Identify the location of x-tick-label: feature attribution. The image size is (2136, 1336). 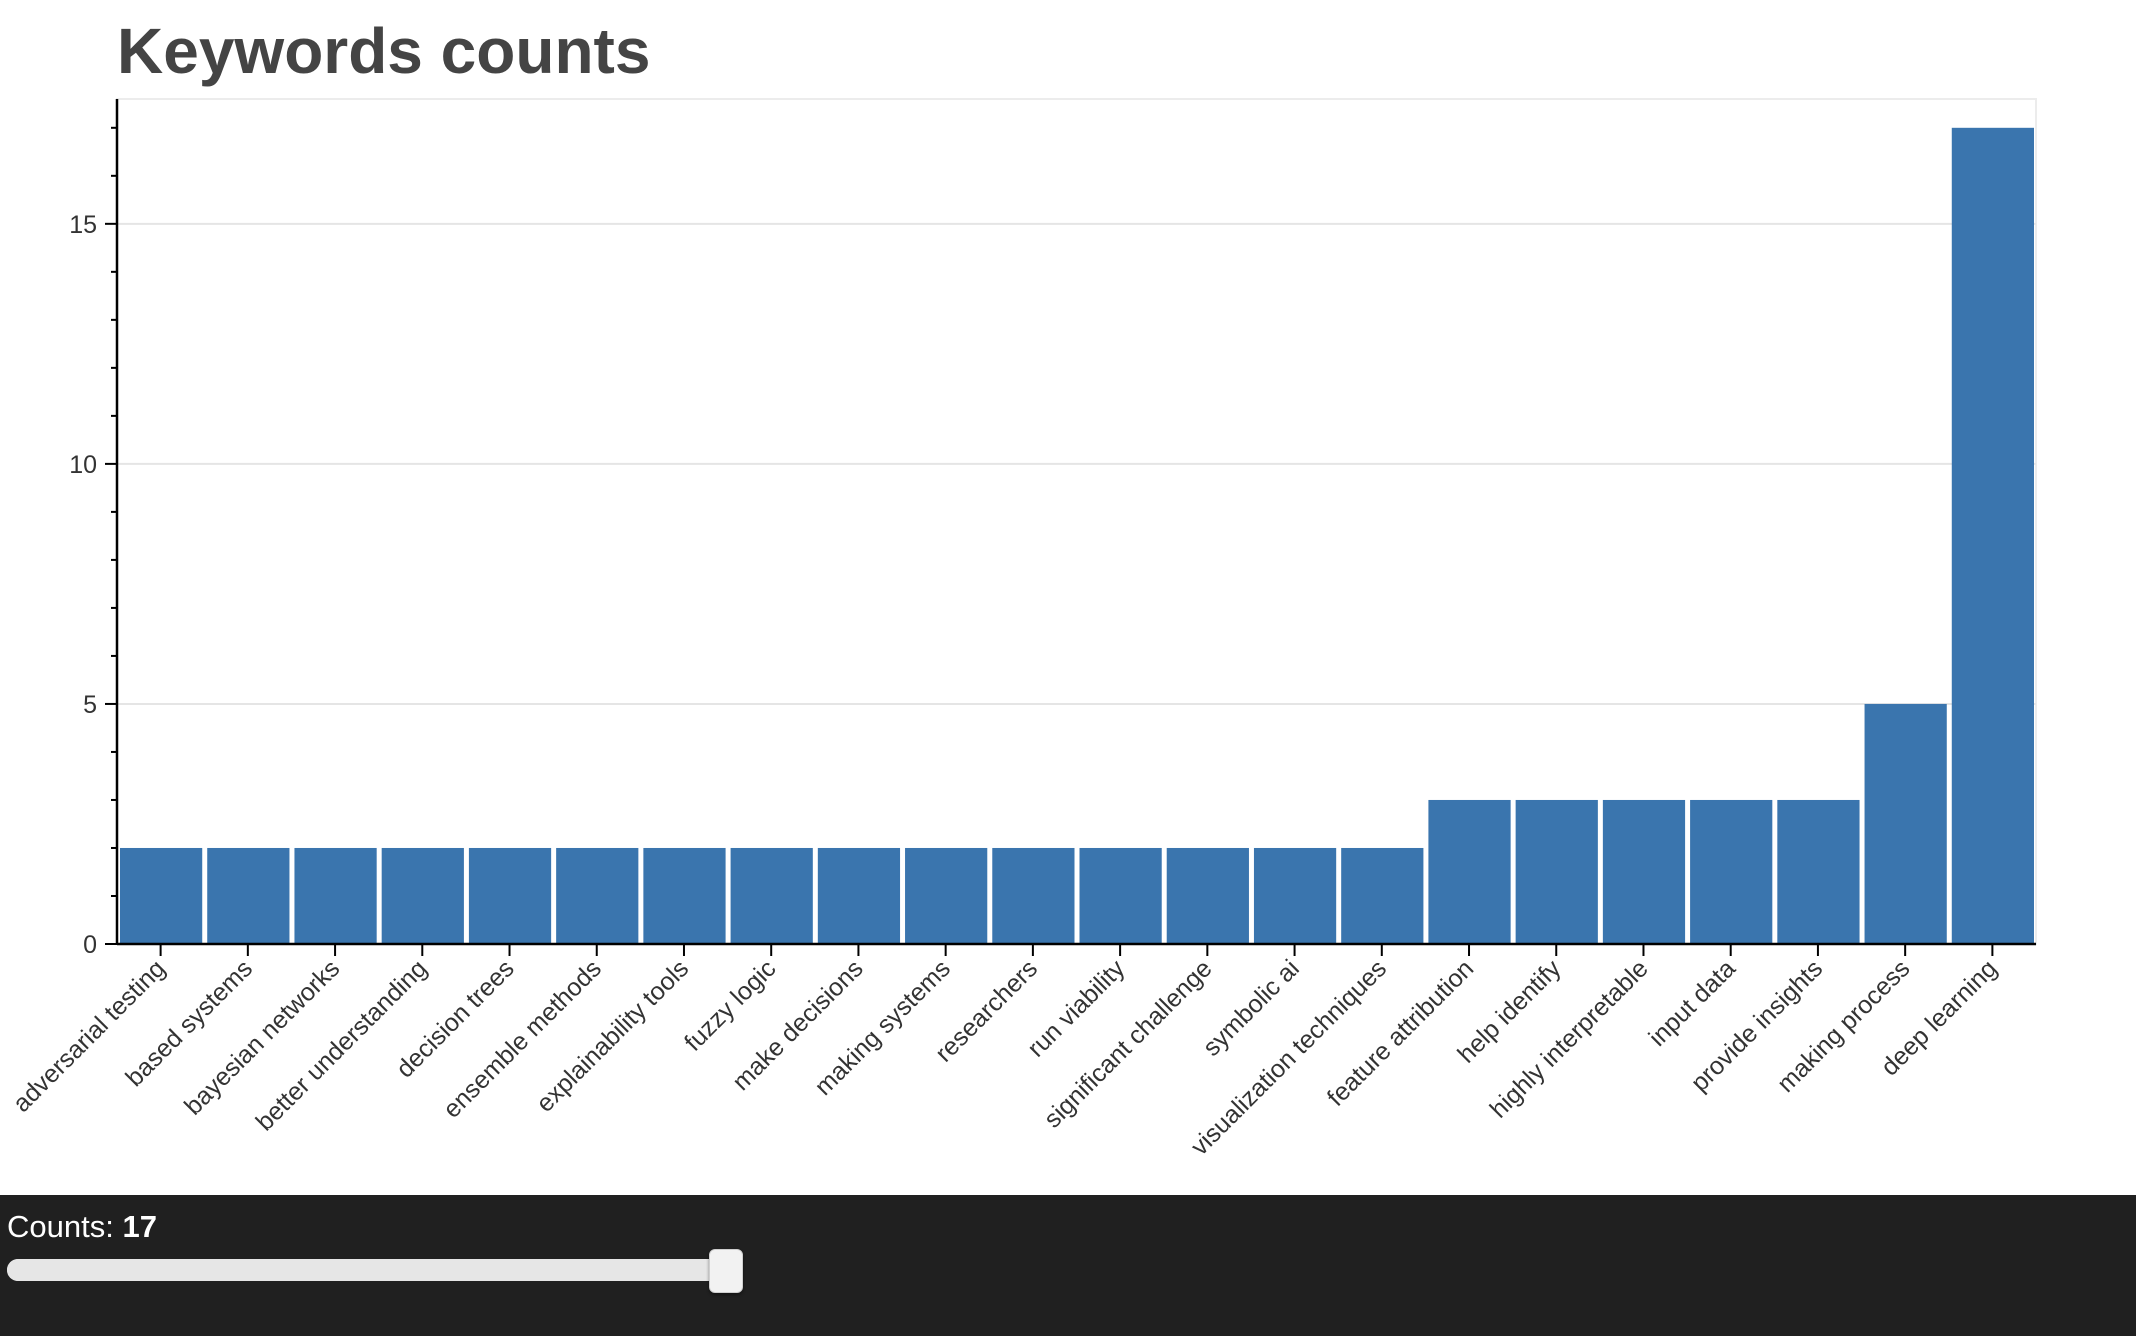
(1400, 1032).